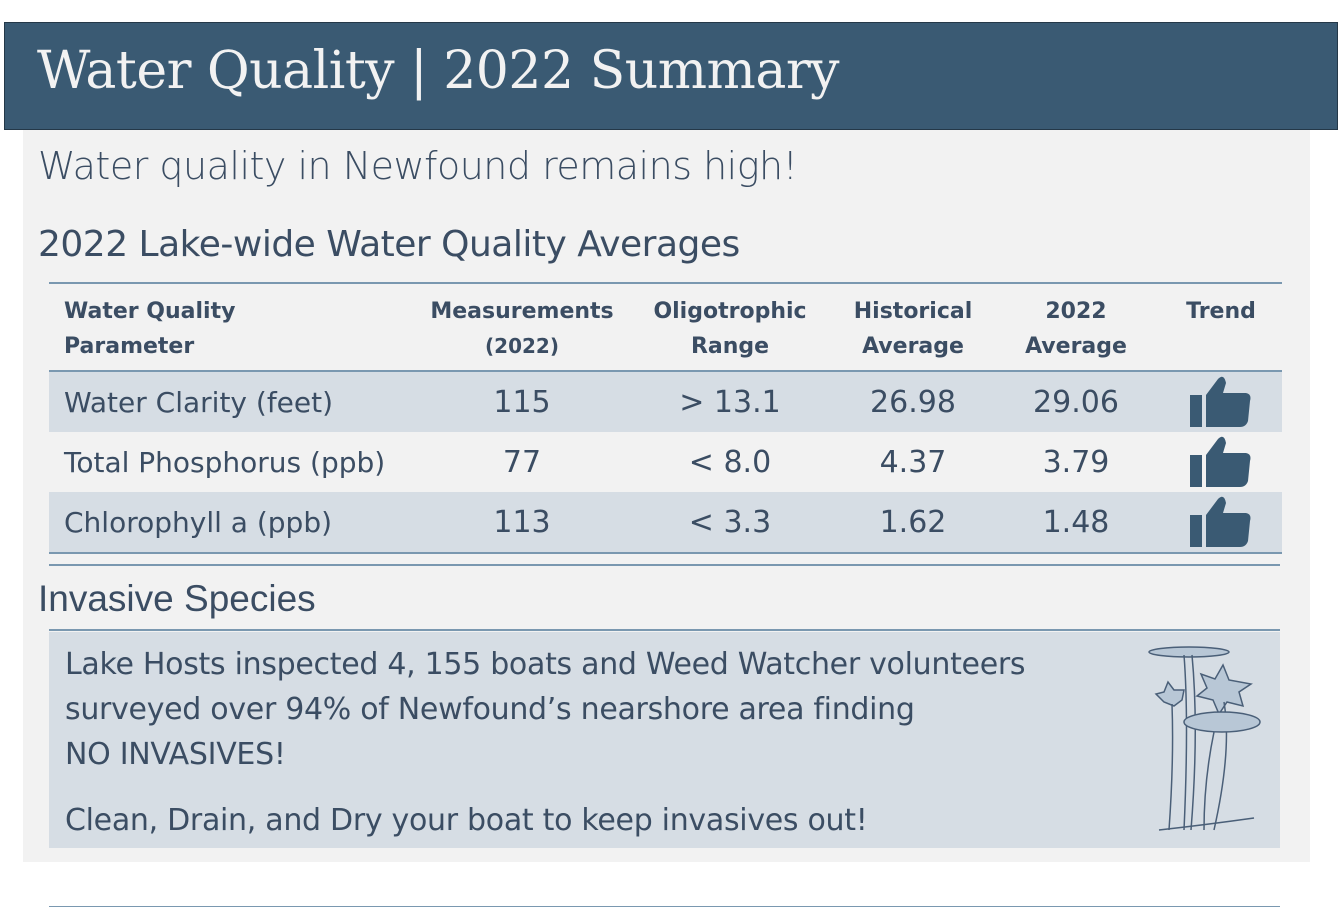 The width and height of the screenshot is (1340, 909). I want to click on invasive-heading: Invasive Species, so click(177, 598).